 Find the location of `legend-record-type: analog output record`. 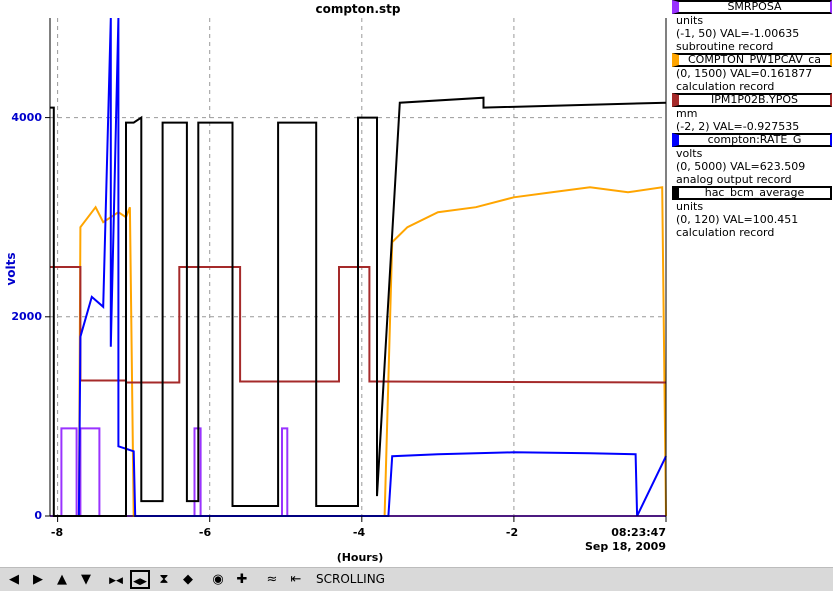

legend-record-type: analog output record is located at coordinates (734, 179).